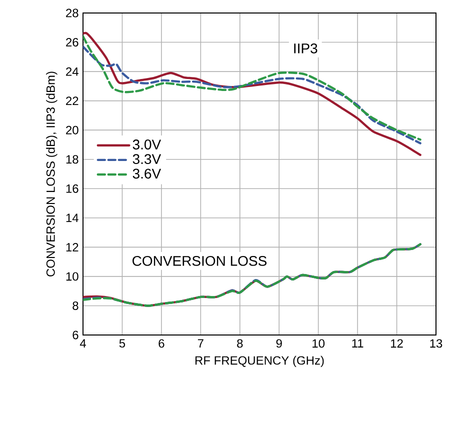  I want to click on x-tick-label: 11, so click(358, 343).